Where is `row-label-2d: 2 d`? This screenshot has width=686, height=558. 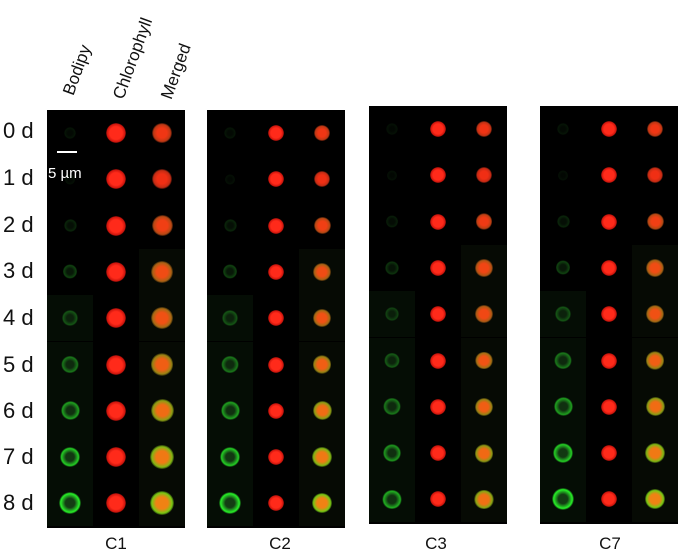
row-label-2d: 2 d is located at coordinates (18, 224).